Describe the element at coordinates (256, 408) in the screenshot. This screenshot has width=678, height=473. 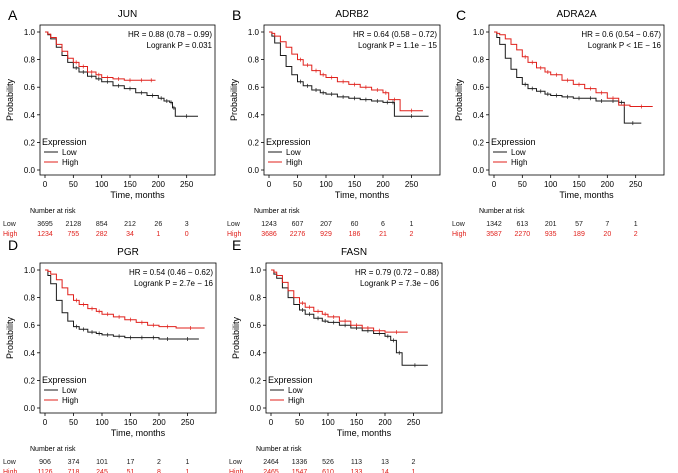
I see `y-tick-label: 0.0` at that location.